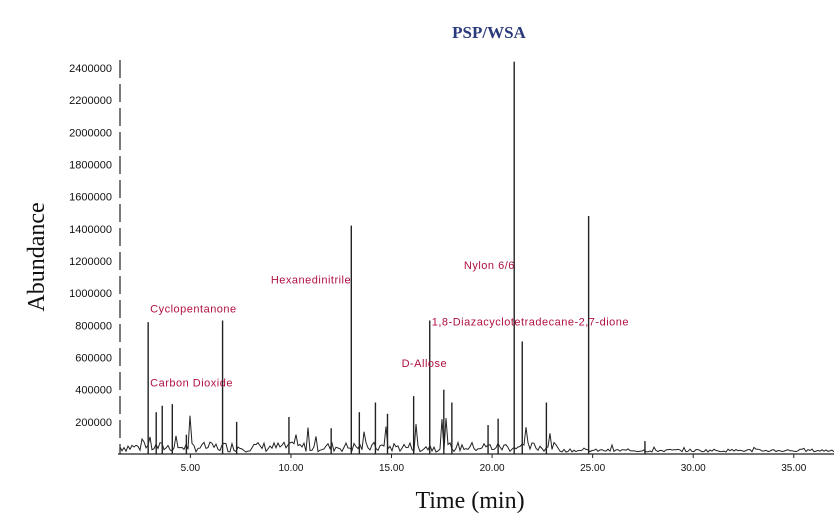 The width and height of the screenshot is (834, 517). What do you see at coordinates (90, 230) in the screenshot?
I see `y-tick-label: 1400000` at bounding box center [90, 230].